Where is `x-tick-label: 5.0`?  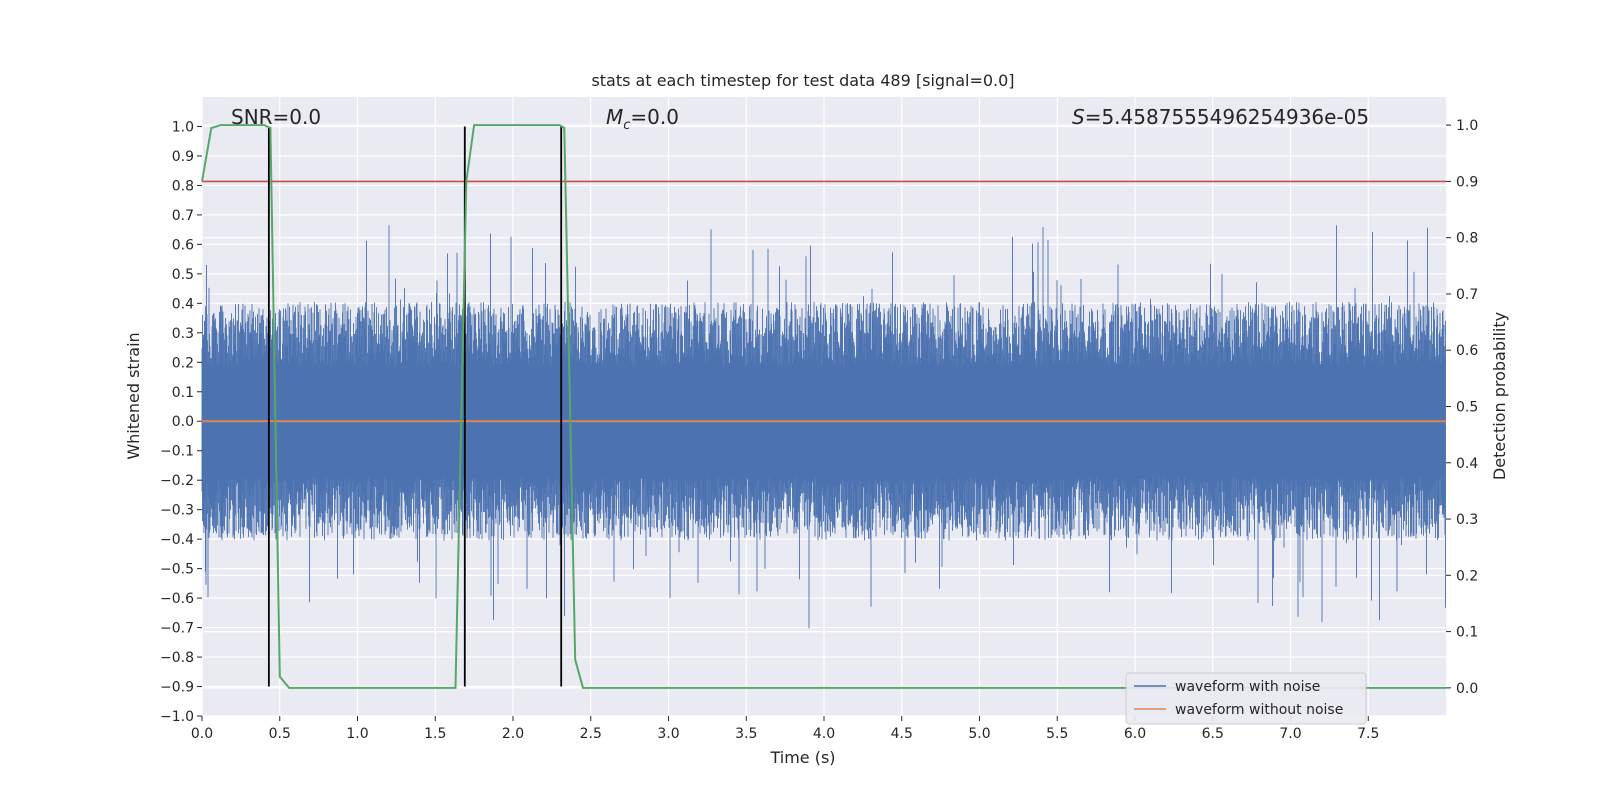 x-tick-label: 5.0 is located at coordinates (979, 734).